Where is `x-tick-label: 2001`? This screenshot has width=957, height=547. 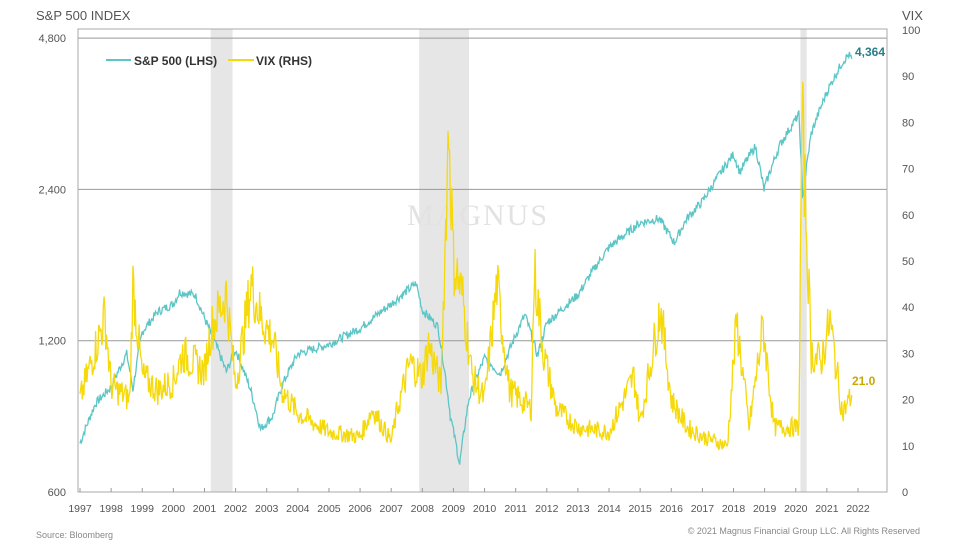 x-tick-label: 2001 is located at coordinates (205, 509).